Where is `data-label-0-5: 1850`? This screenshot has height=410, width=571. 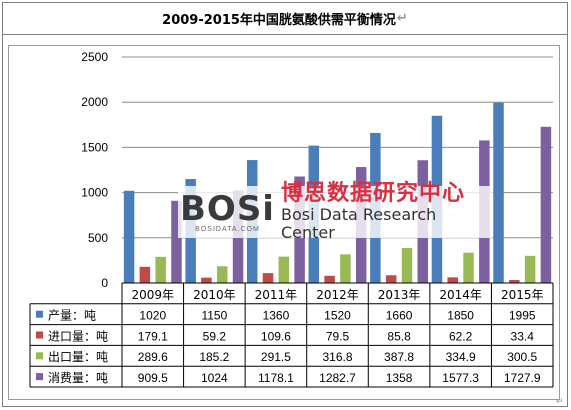 data-label-0-5: 1850 is located at coordinates (460, 316).